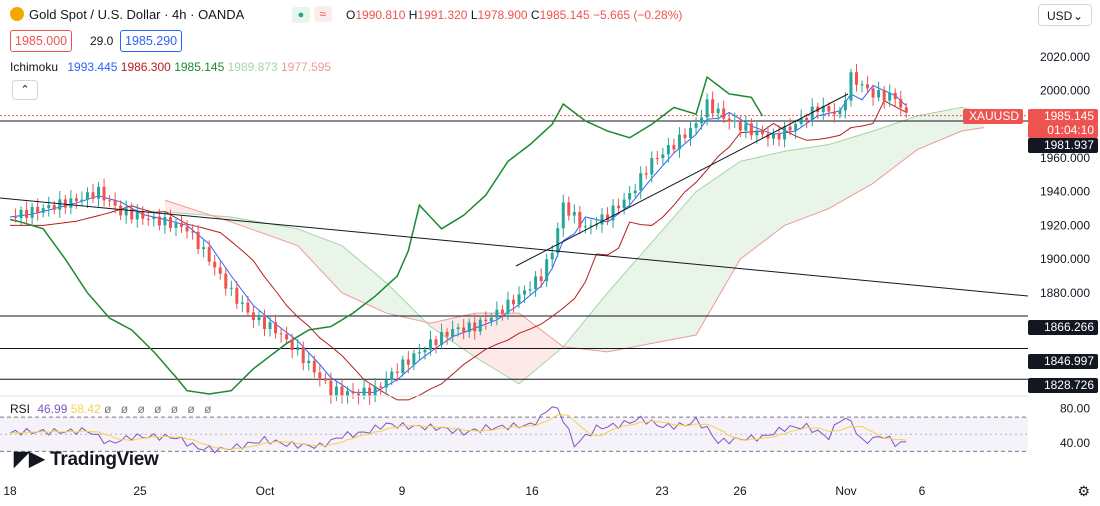 The height and width of the screenshot is (506, 1100). I want to click on time-tick-label: 26, so click(740, 491).